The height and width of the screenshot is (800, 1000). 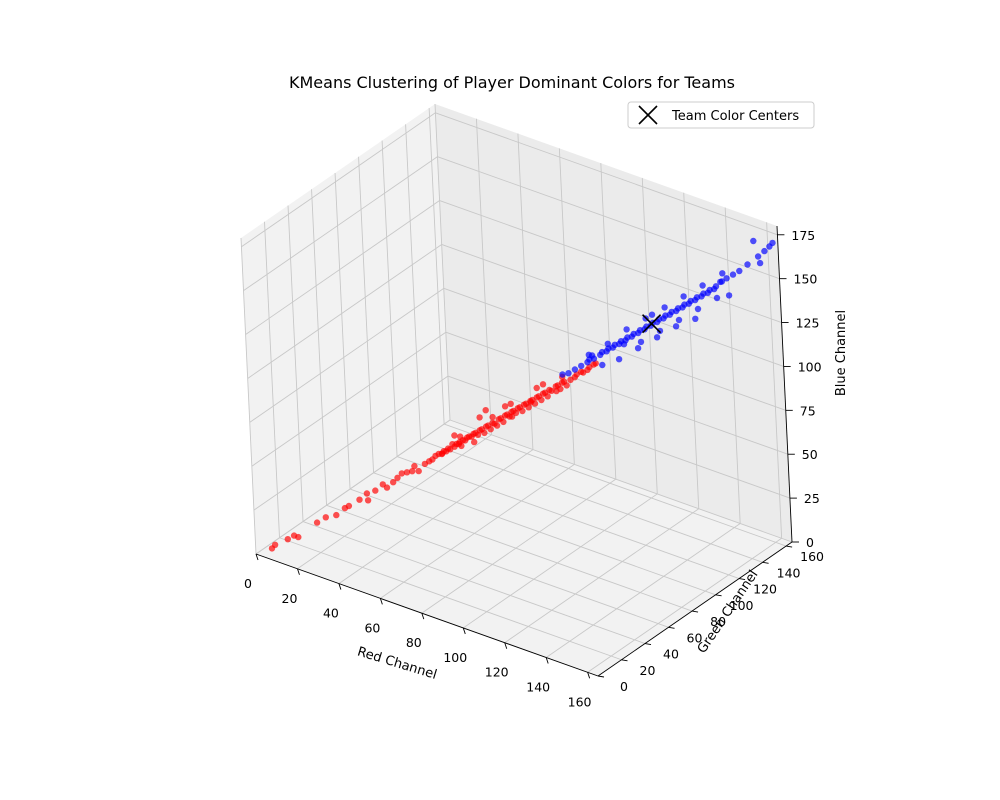 I want to click on legend-frame, so click(x=721, y=115).